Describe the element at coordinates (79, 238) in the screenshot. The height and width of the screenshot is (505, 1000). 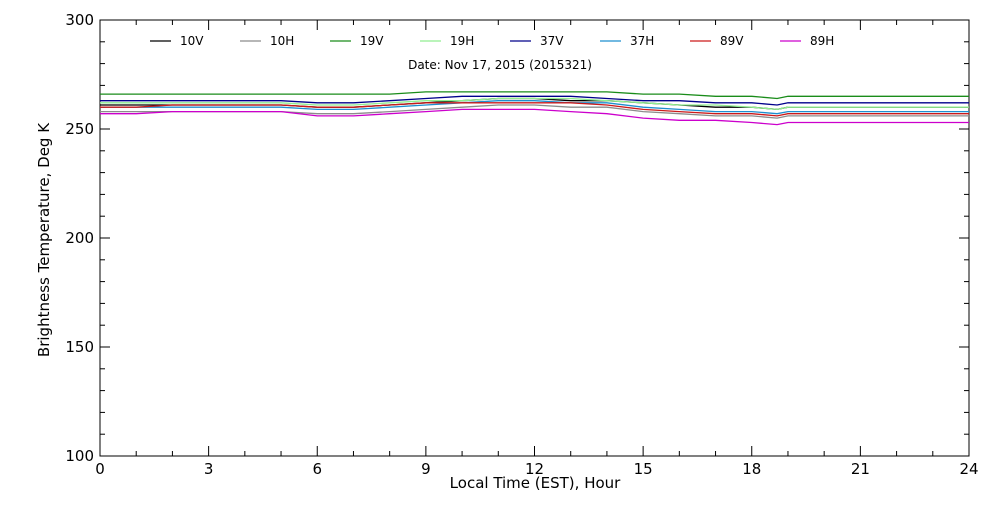
I see `y-tick-label: 200` at that location.